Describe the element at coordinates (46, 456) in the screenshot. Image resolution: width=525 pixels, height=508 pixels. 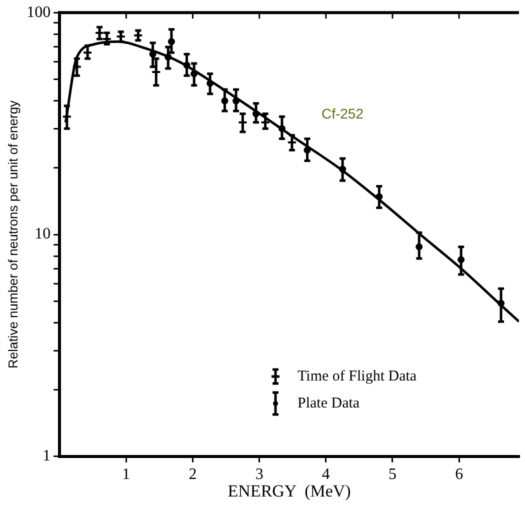
I see `y-tick-label: 1` at that location.